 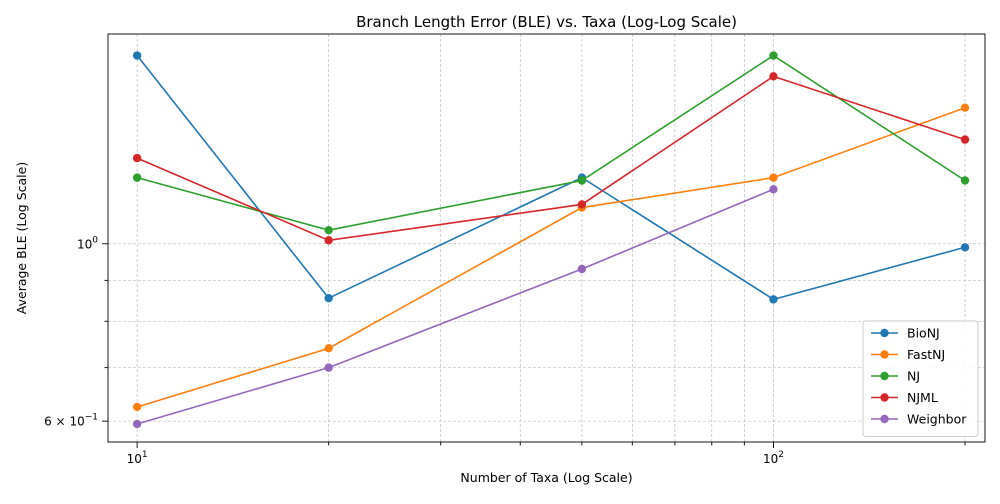 I want to click on legend-box, so click(x=920, y=378).